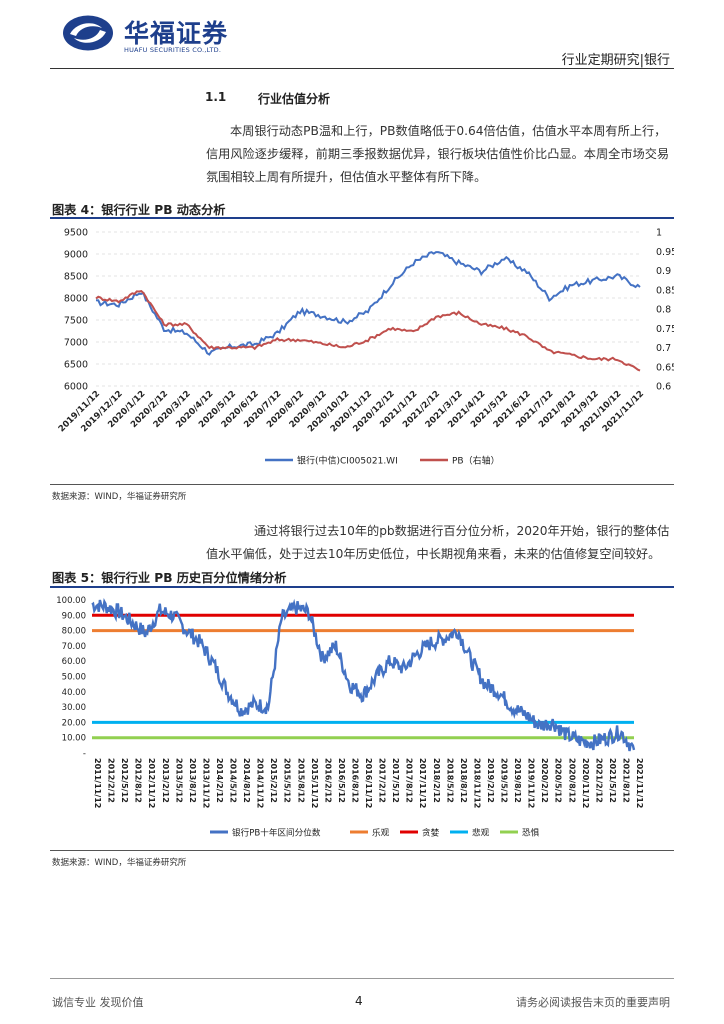 This screenshot has height=1024, width=724. I want to click on x-tick-label: 2015/8/12, so click(300, 780).